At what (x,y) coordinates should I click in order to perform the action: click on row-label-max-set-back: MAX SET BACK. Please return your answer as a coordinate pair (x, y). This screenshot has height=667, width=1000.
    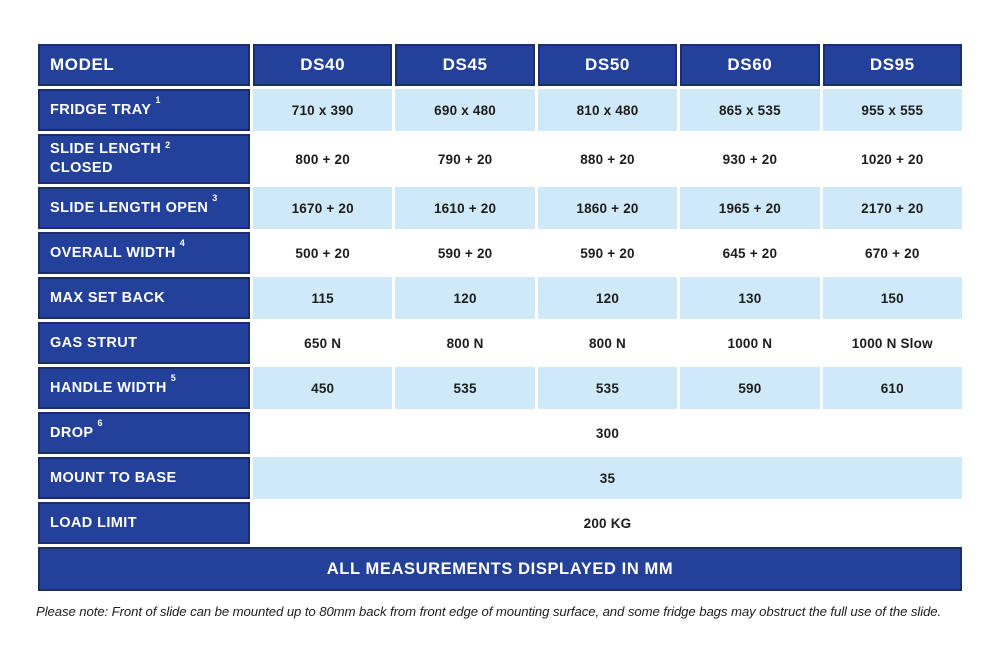
    Looking at the image, I should click on (144, 298).